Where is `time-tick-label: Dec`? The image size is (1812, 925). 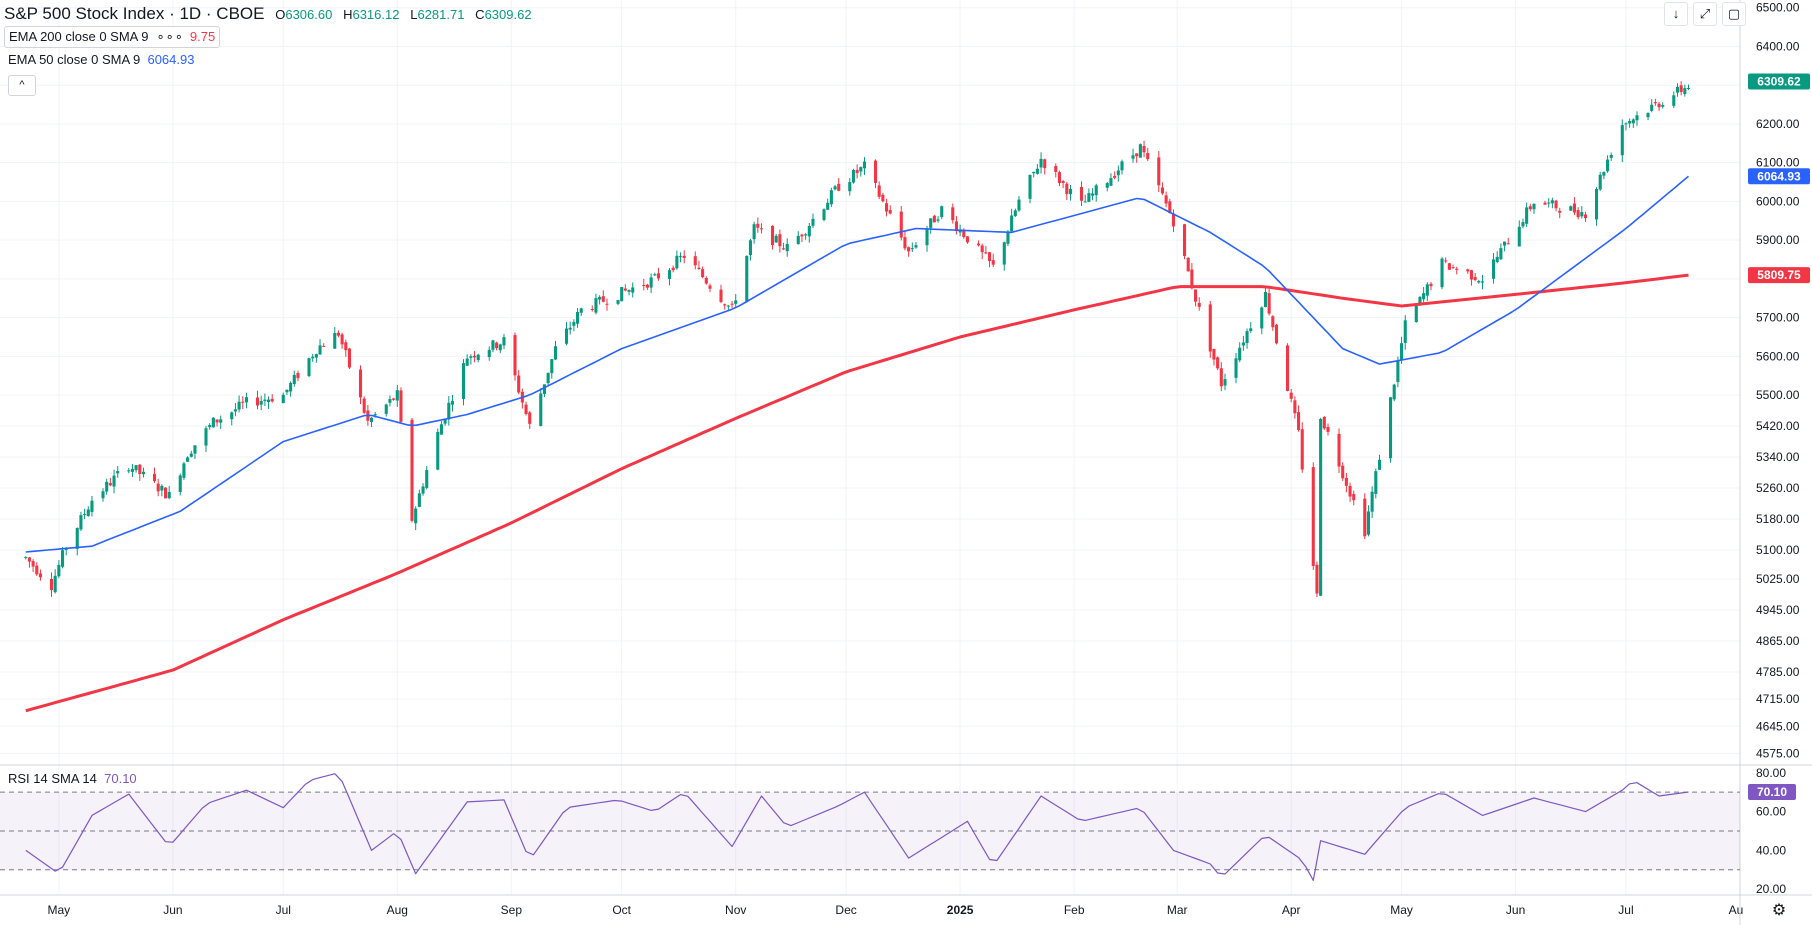 time-tick-label: Dec is located at coordinates (845, 910).